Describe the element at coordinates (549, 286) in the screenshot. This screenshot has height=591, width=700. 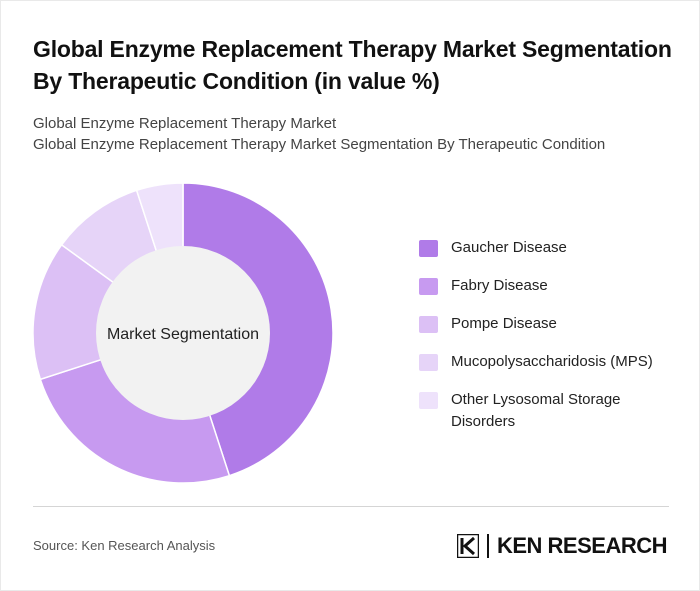
I see `legend-item-2: Fabry Disease` at that location.